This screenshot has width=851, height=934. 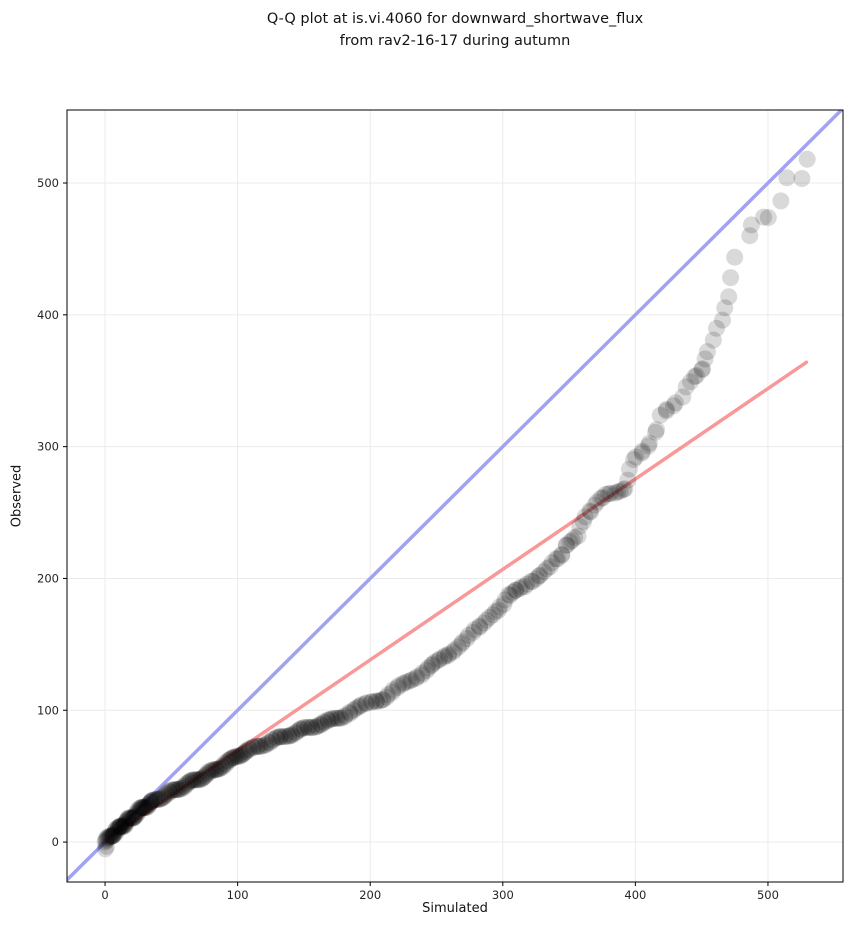 I want to click on plot-title-line2: from rav2-16-17 during autumn, so click(x=455, y=41).